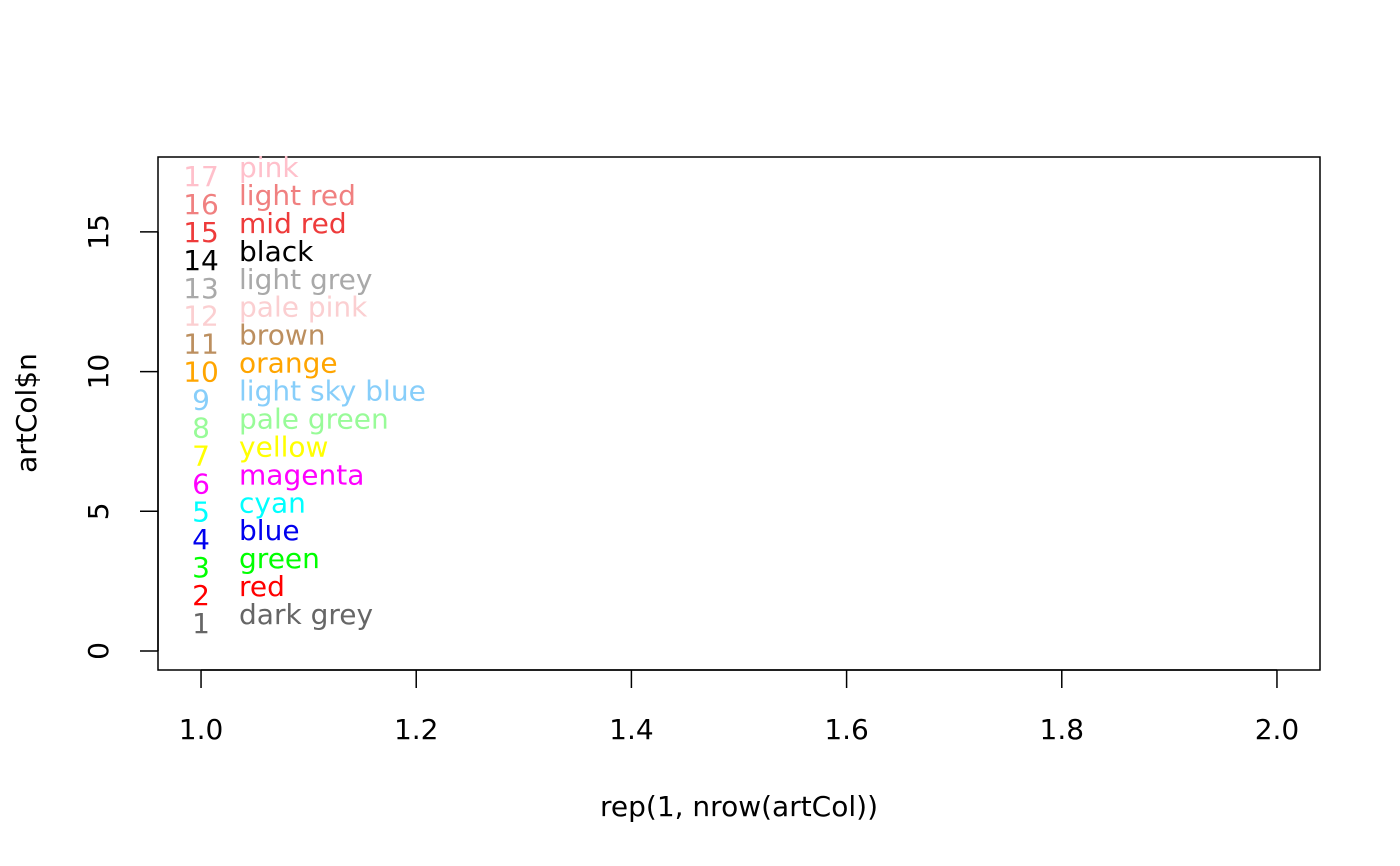 This screenshot has height=866, width=1400. I want to click on x-tick-label: 1.4, so click(631, 729).